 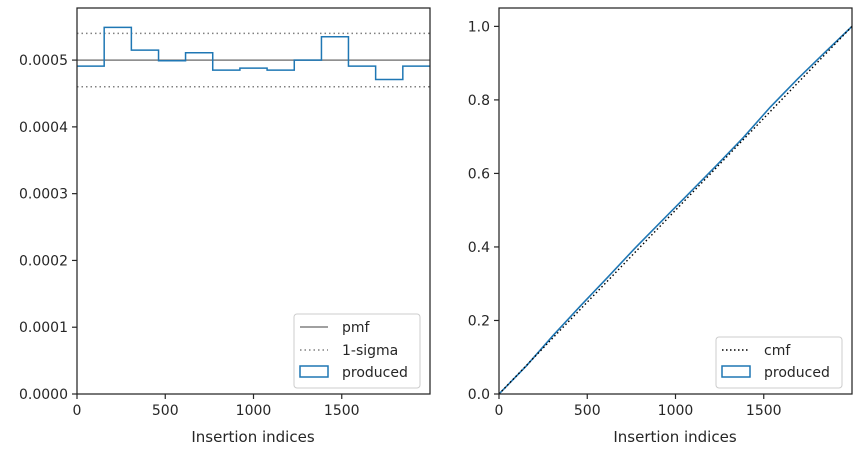 What do you see at coordinates (499, 411) in the screenshot?
I see `cmf-x-tick-label: 0` at bounding box center [499, 411].